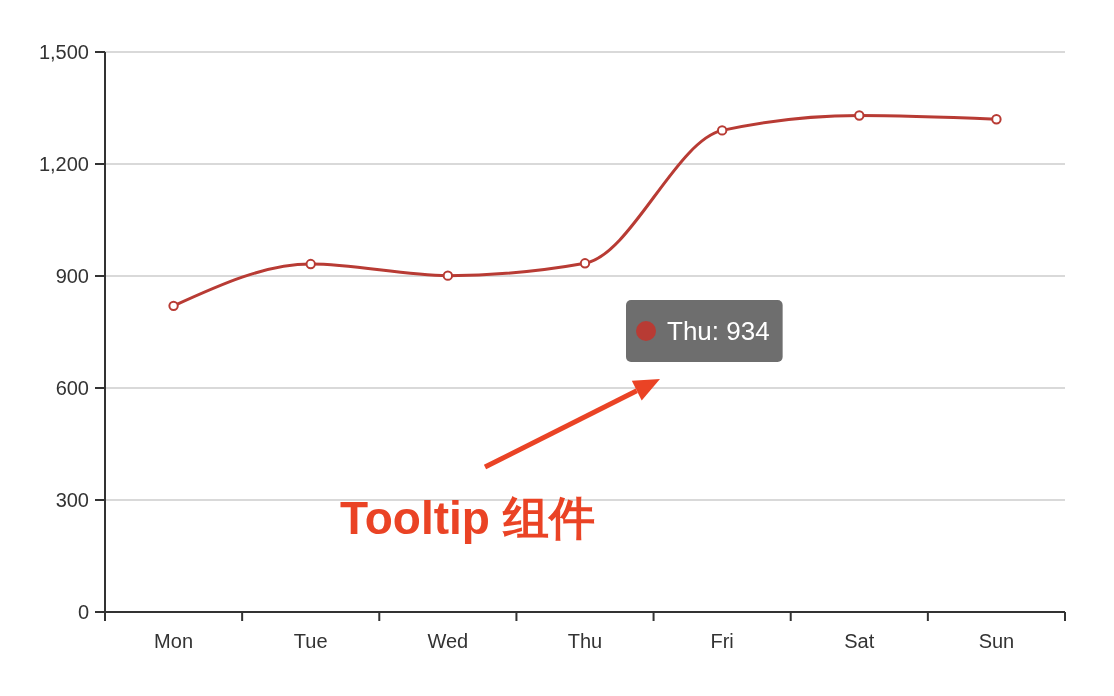 The width and height of the screenshot is (1114, 696). What do you see at coordinates (467, 518) in the screenshot?
I see `annotation: Tooltip 组件` at bounding box center [467, 518].